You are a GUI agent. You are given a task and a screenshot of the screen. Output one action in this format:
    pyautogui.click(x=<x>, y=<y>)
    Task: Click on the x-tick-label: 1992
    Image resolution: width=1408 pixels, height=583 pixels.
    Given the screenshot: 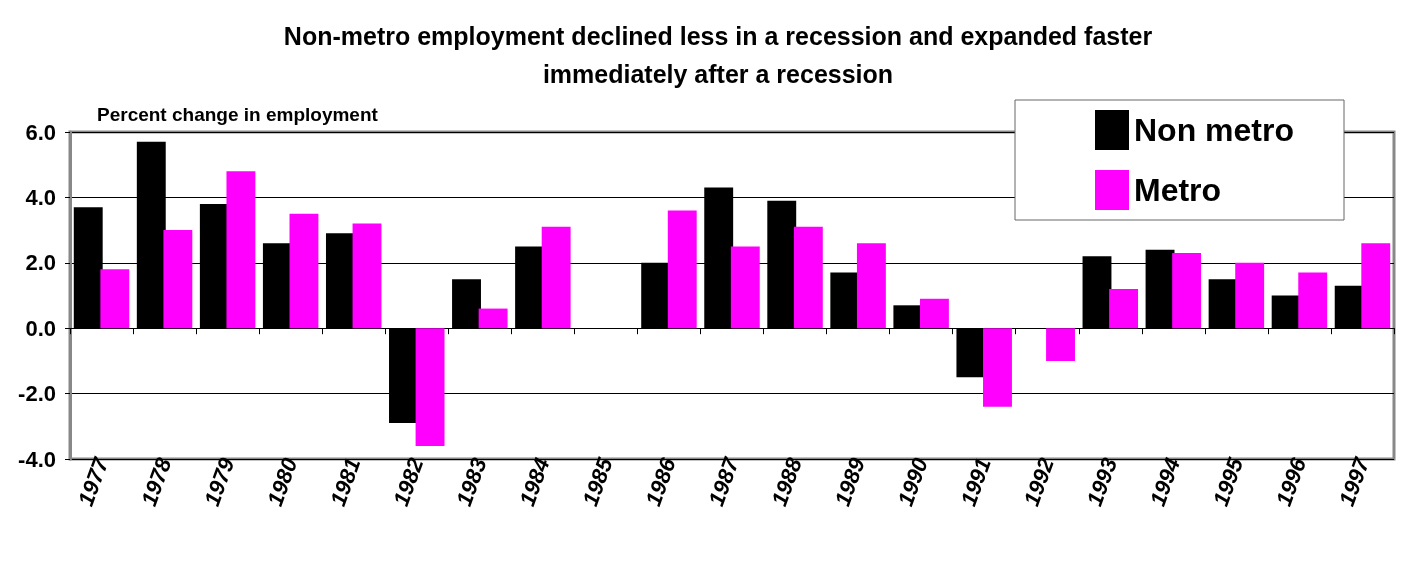 What is the action you would take?
    pyautogui.click(x=1039, y=482)
    